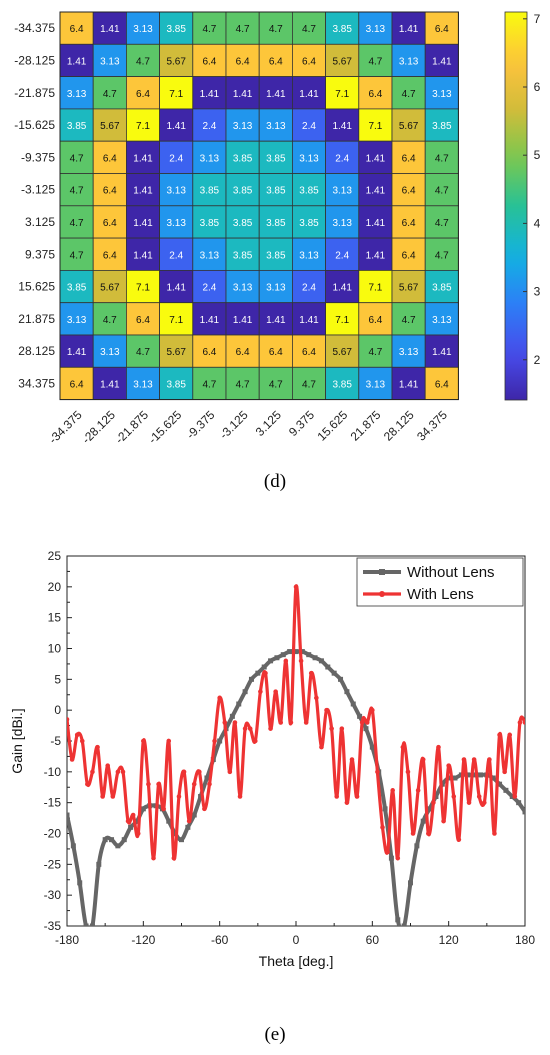 This screenshot has height=1055, width=550. What do you see at coordinates (375, 288) in the screenshot?
I see `heatmap-cell-label: 7.1` at bounding box center [375, 288].